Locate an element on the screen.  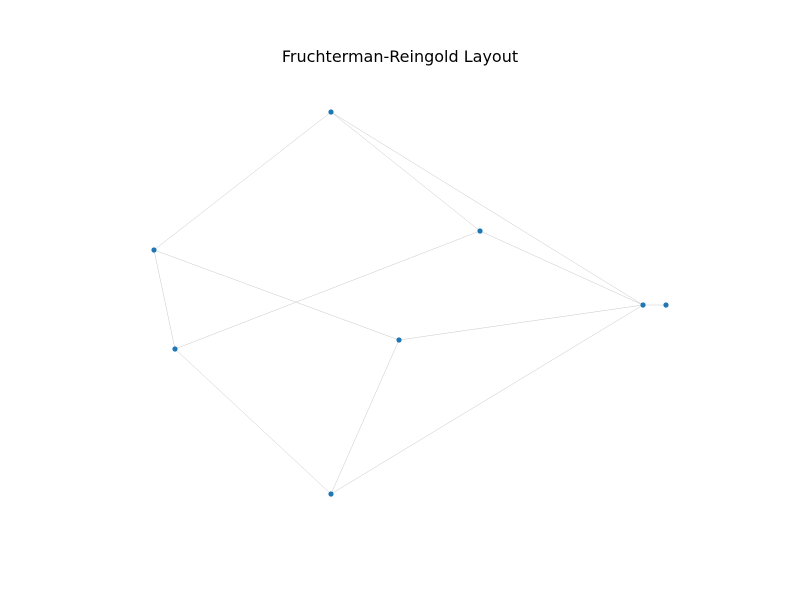
node-n1 is located at coordinates (154, 250).